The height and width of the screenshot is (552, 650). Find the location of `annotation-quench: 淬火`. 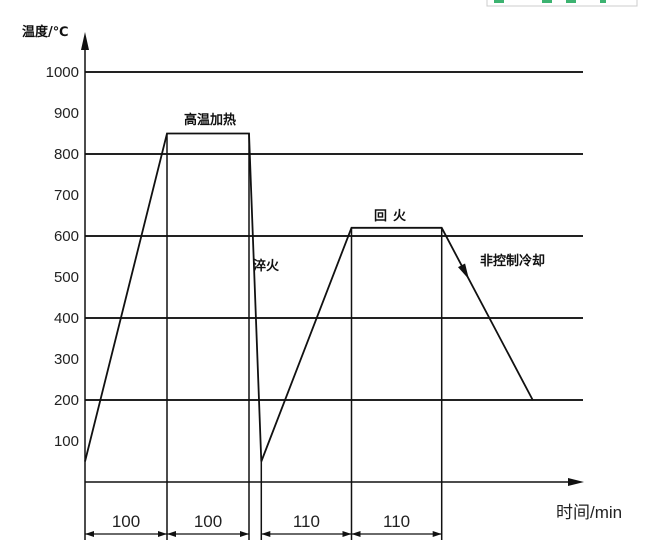

annotation-quench: 淬火 is located at coordinates (266, 266).